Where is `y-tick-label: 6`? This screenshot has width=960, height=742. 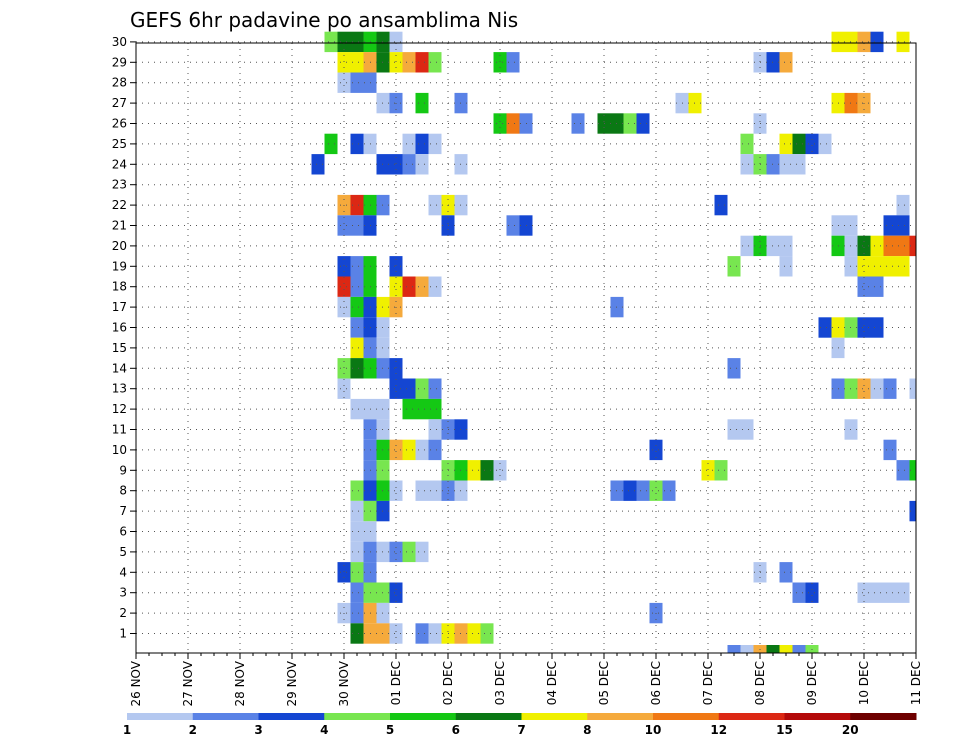
y-tick-label: 6 is located at coordinates (123, 532).